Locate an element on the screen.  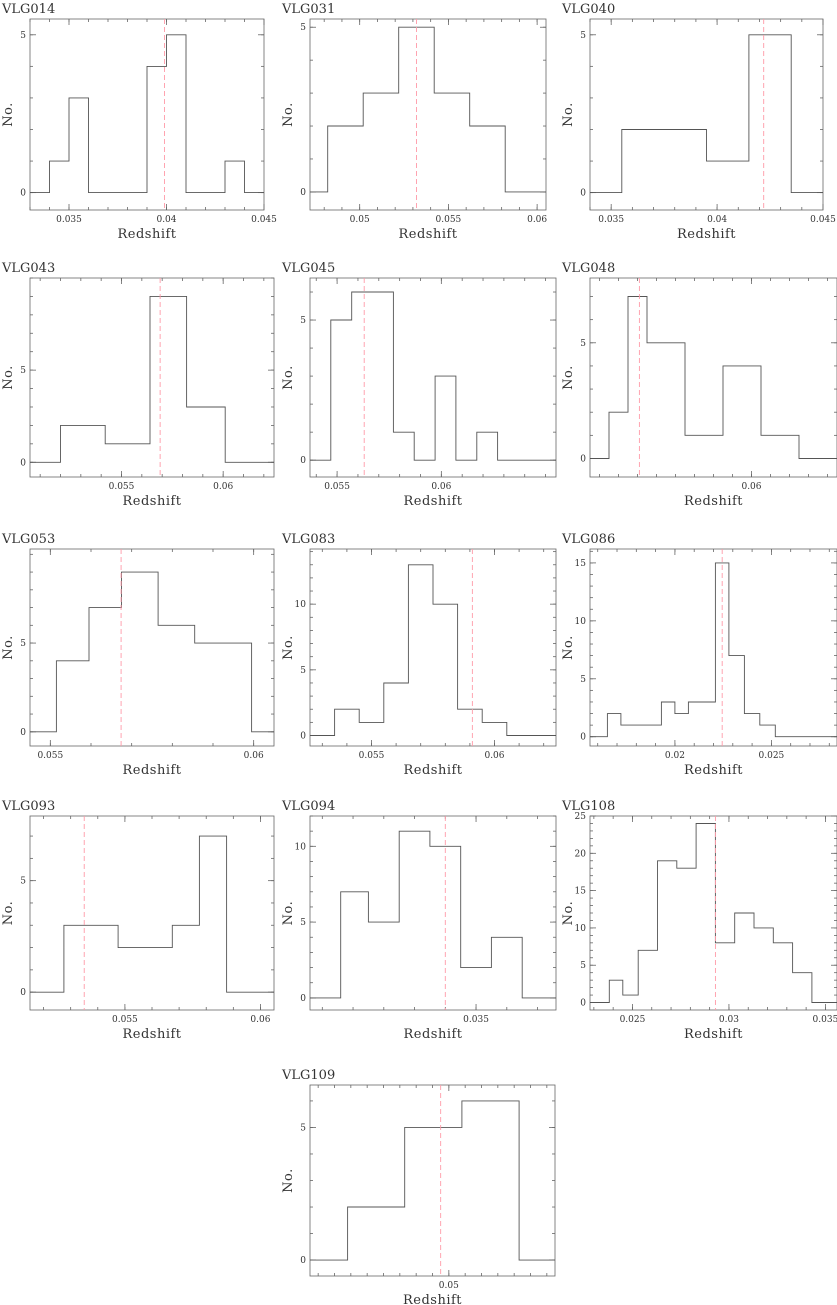
y-tick-label: 20 is located at coordinates (581, 854).